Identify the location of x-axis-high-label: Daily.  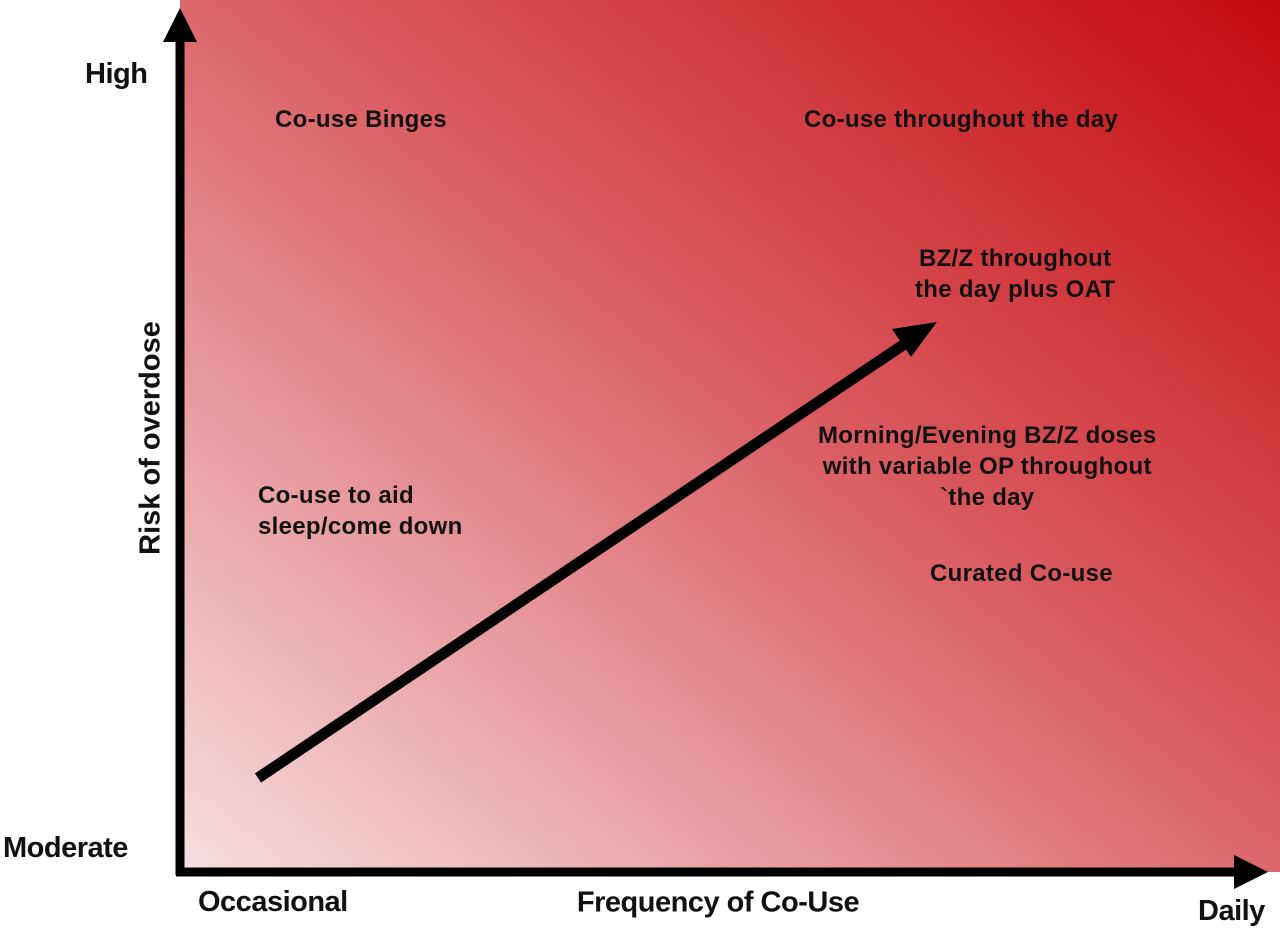
(1231, 911).